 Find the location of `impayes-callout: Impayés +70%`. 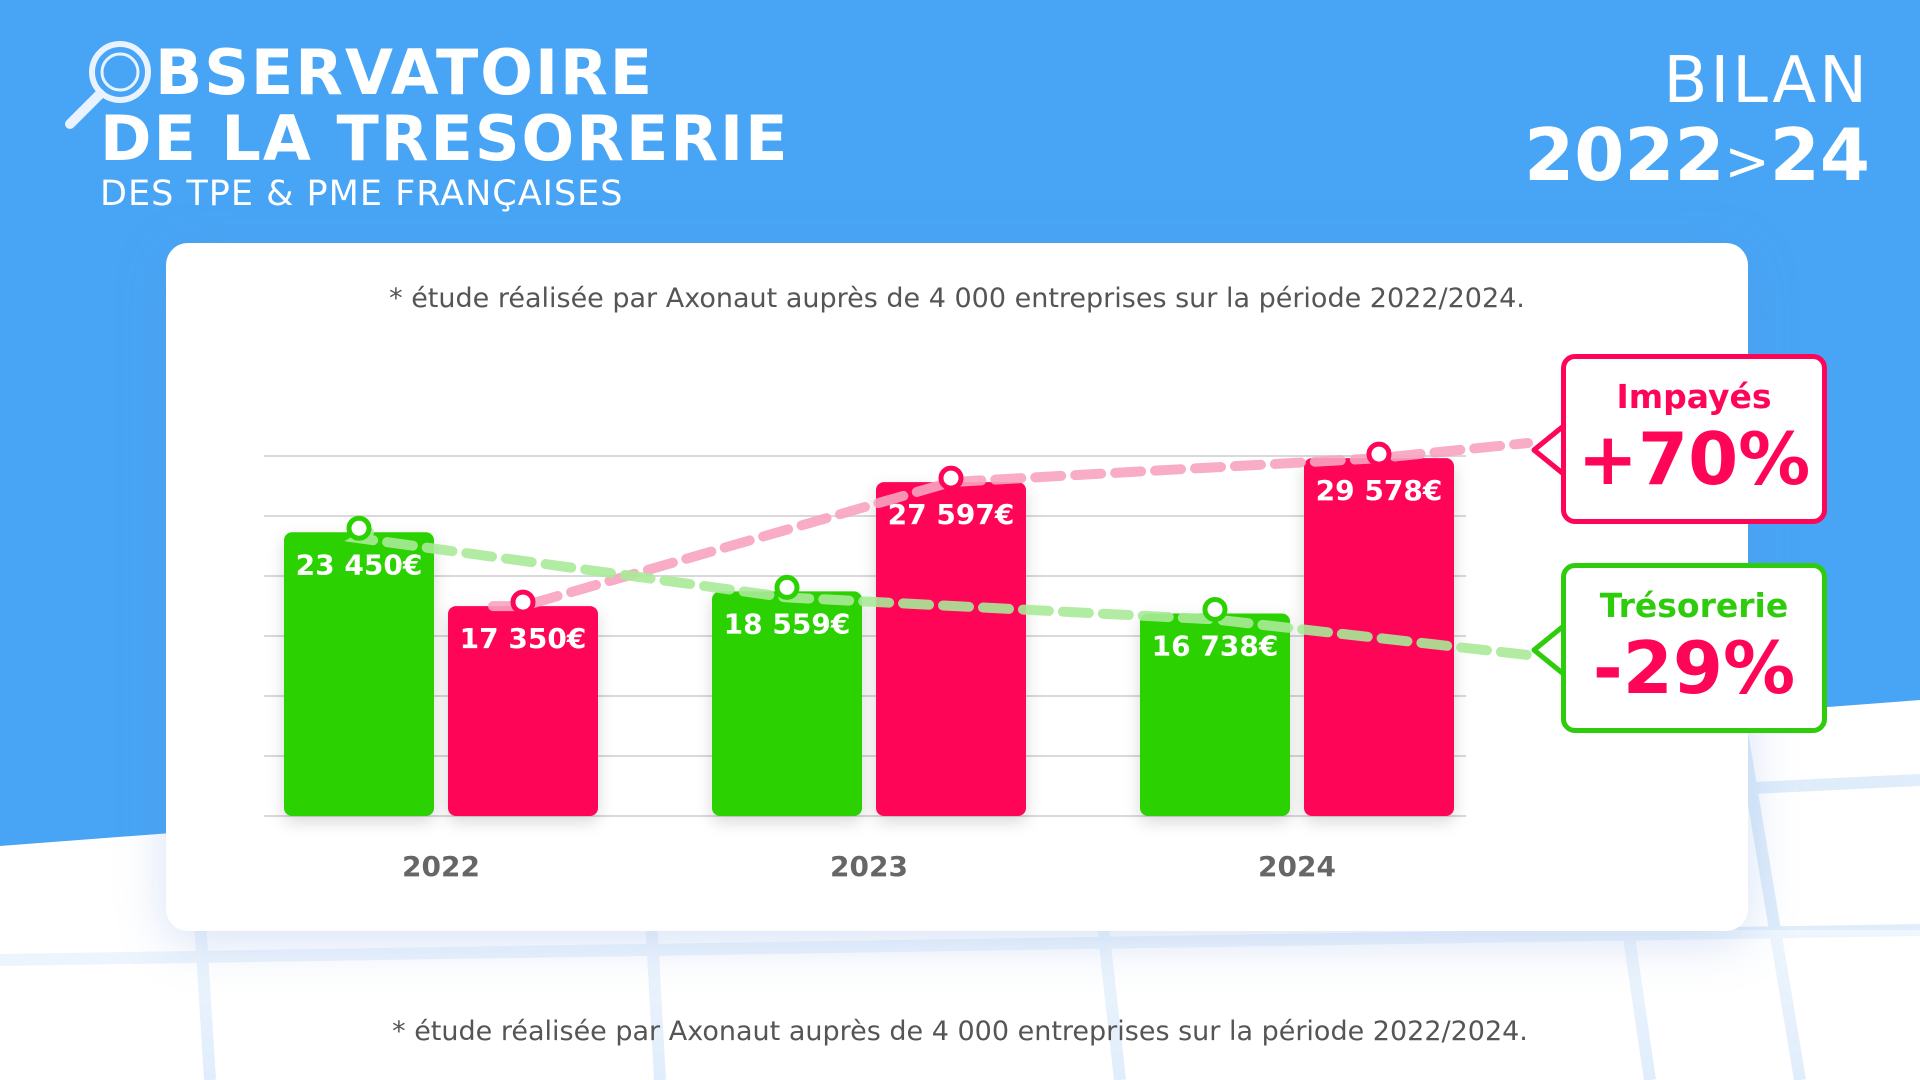

impayes-callout: Impayés +70% is located at coordinates (1694, 439).